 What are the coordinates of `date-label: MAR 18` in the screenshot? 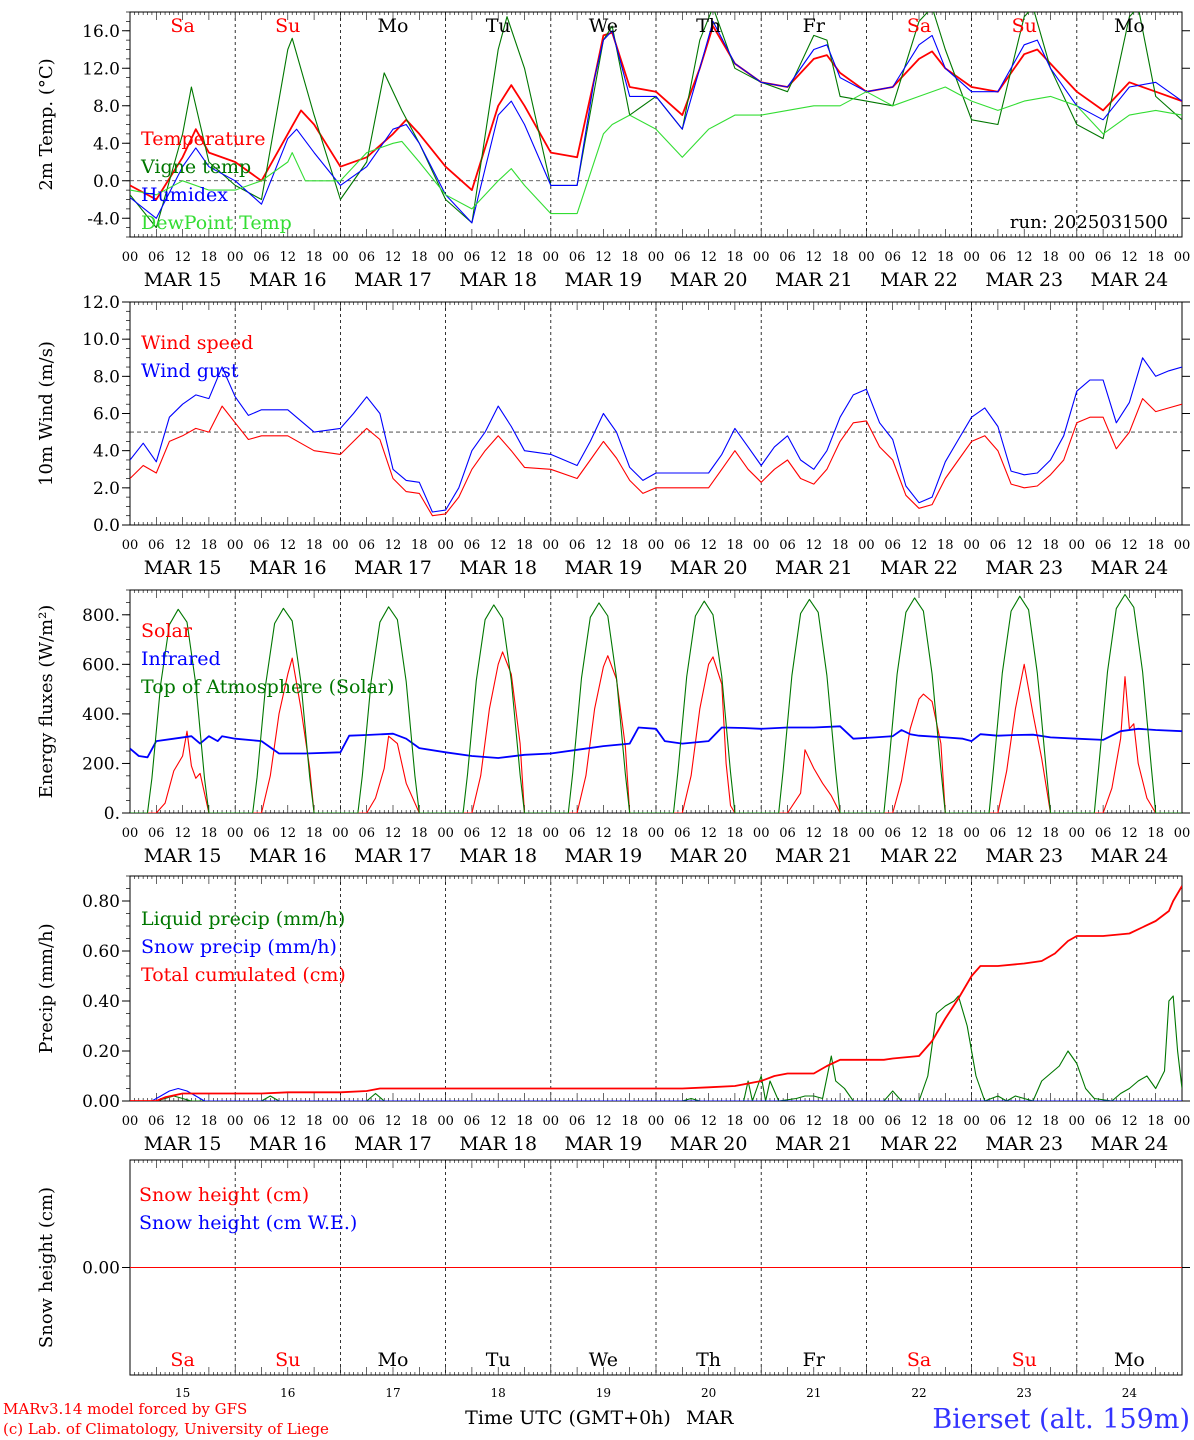 It's located at (498, 280).